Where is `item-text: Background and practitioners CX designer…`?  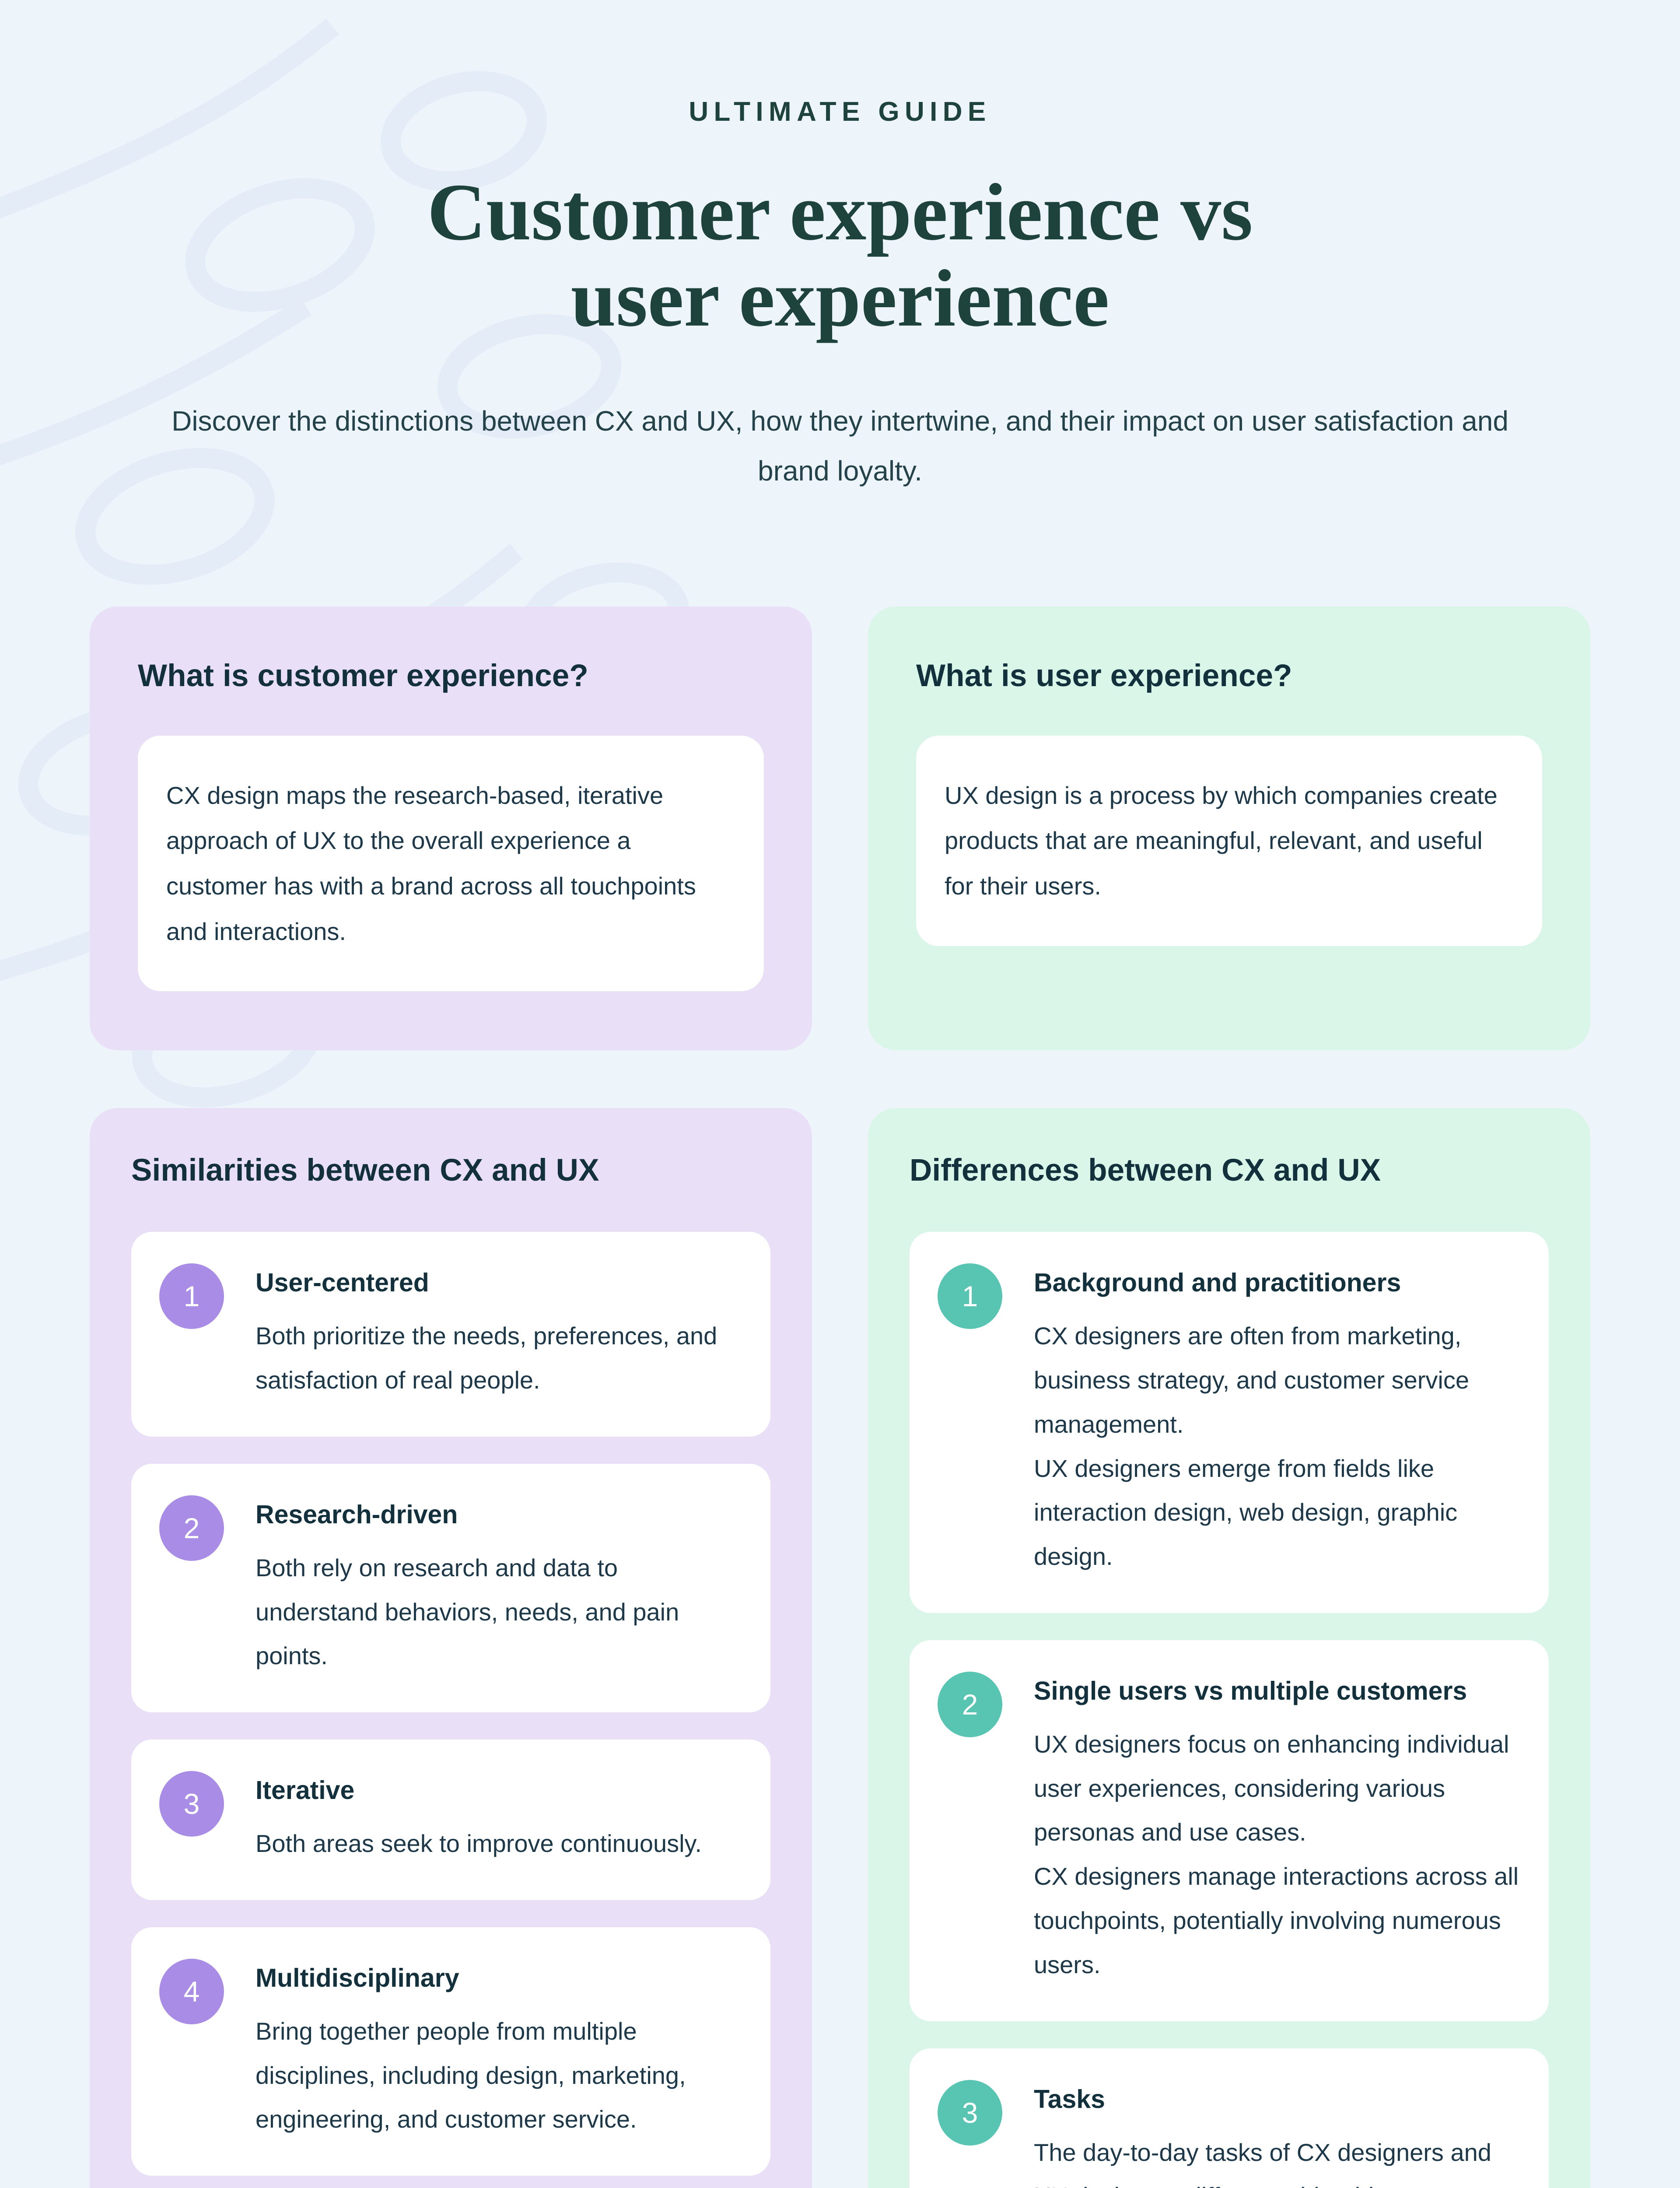
item-text: Background and practitioners CX designer… is located at coordinates (1277, 1421).